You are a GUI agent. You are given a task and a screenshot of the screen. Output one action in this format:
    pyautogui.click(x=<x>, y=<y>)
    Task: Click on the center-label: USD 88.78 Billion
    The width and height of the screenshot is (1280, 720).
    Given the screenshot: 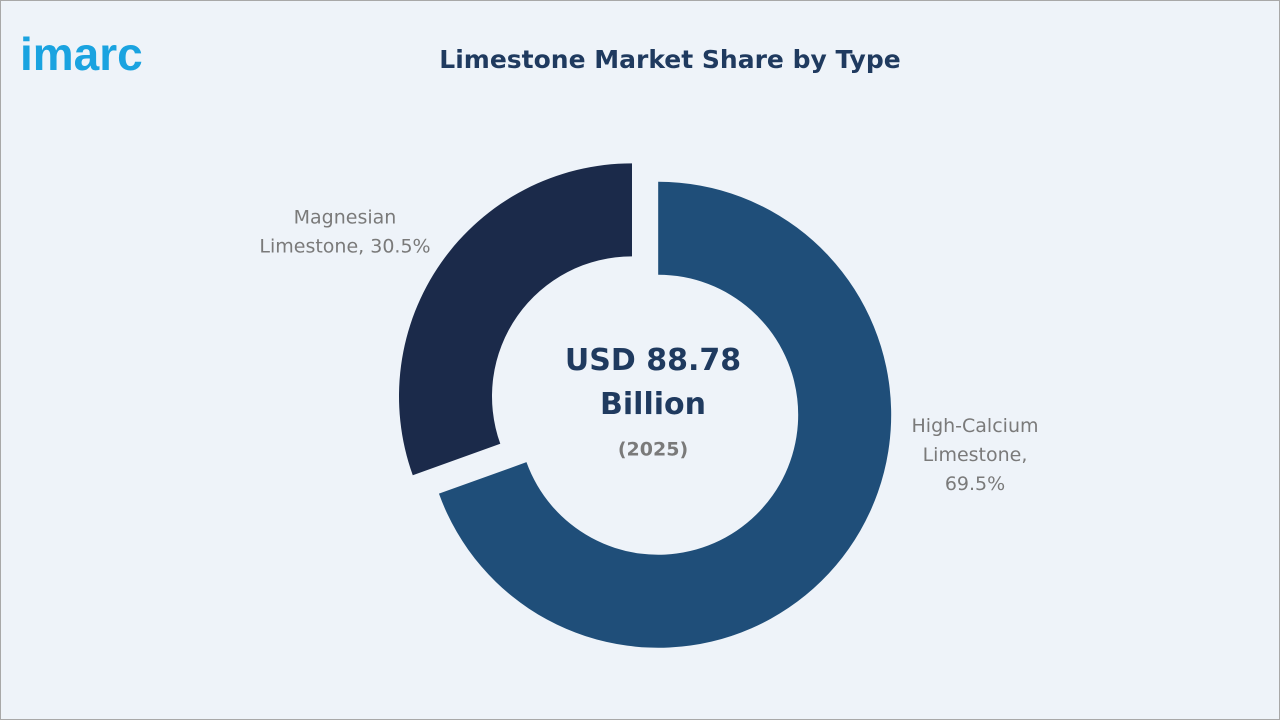 What is the action you would take?
    pyautogui.click(x=653, y=382)
    